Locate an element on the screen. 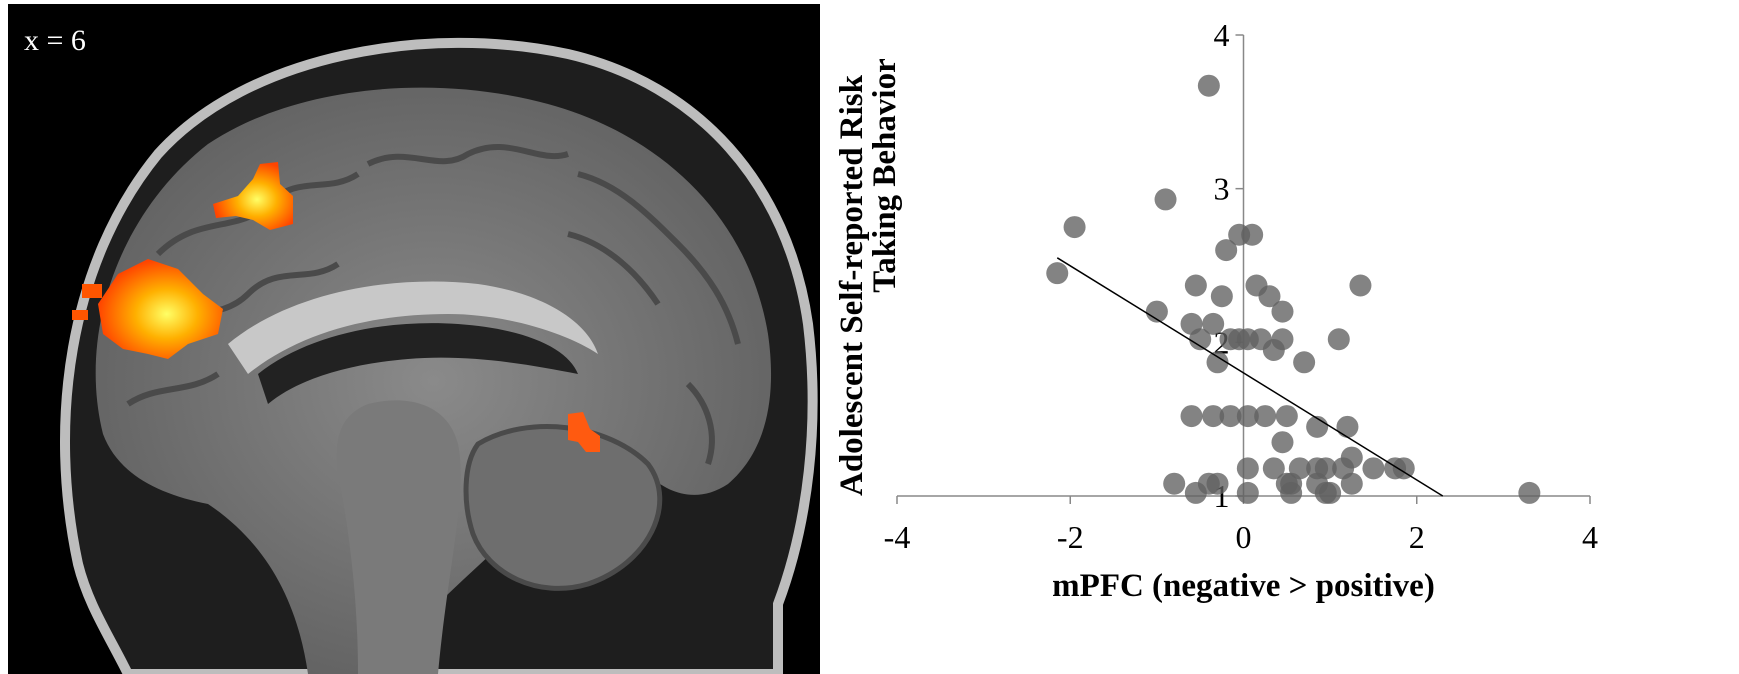 This screenshot has height=674, width=1739. slice-coordinate-label: x = 6 is located at coordinates (55, 40).